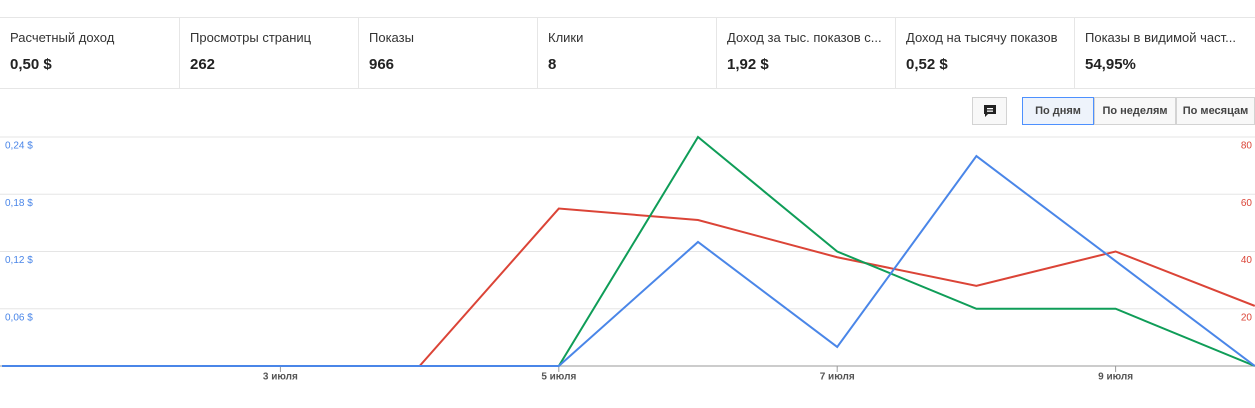  What do you see at coordinates (984, 53) in the screenshot?
I see `metric-card: Доход на тысячу показов 0,52 $` at bounding box center [984, 53].